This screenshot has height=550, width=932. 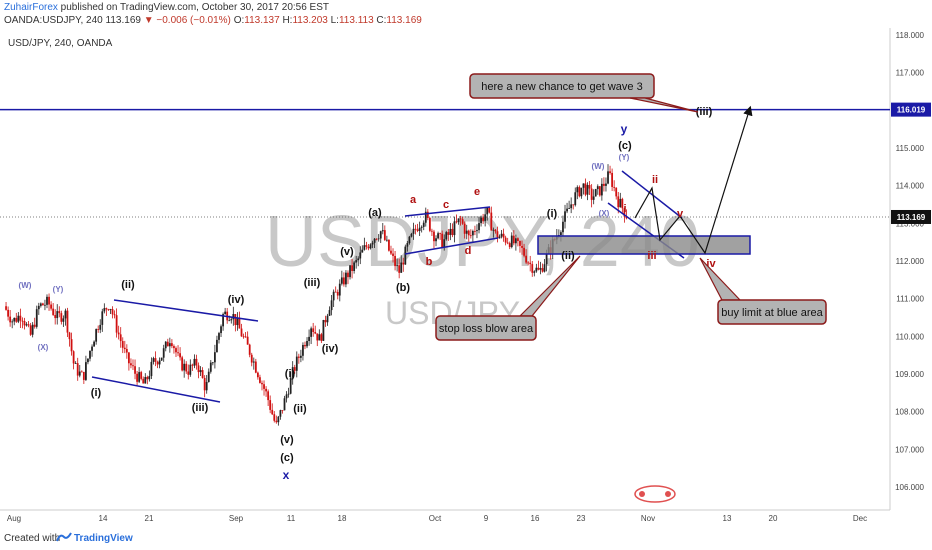 What do you see at coordinates (103, 538) in the screenshot?
I see `tradingview-link: TradingView` at bounding box center [103, 538].